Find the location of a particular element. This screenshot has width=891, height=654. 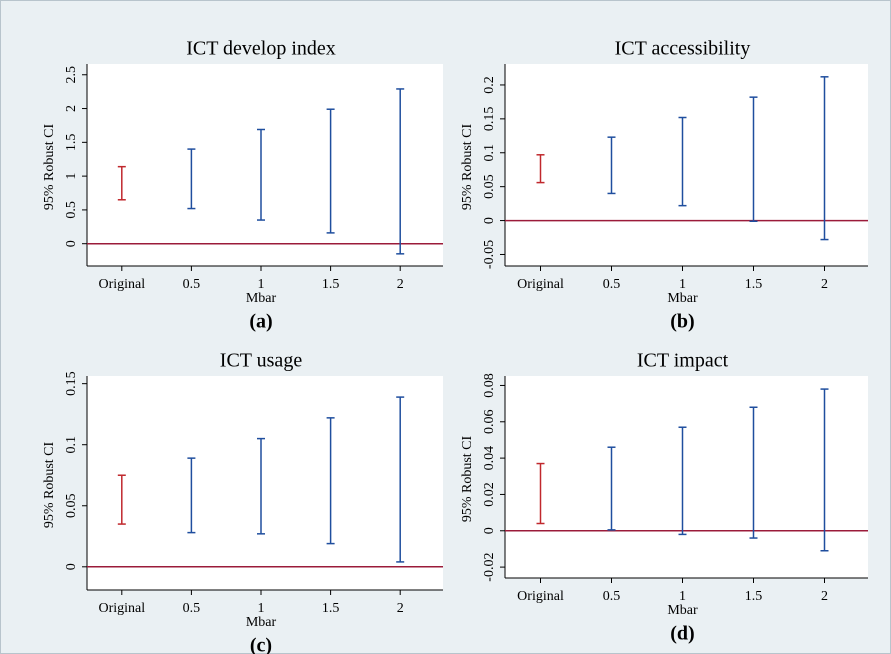

chart-title: ICT impact is located at coordinates (683, 361).